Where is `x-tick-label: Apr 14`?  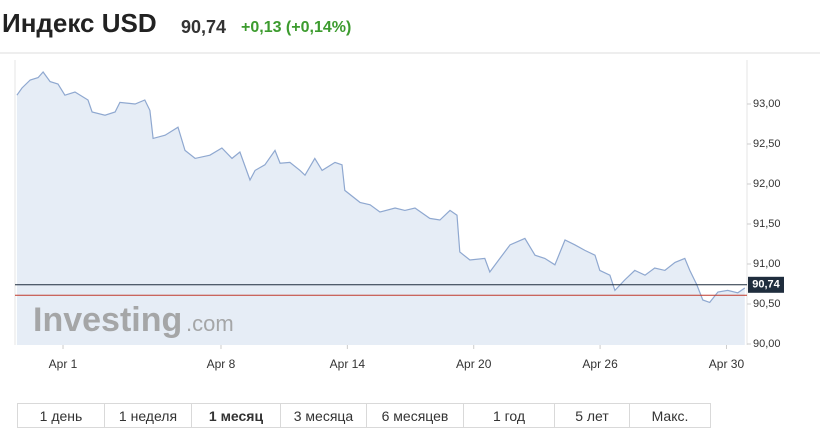
x-tick-label: Apr 14 is located at coordinates (348, 364).